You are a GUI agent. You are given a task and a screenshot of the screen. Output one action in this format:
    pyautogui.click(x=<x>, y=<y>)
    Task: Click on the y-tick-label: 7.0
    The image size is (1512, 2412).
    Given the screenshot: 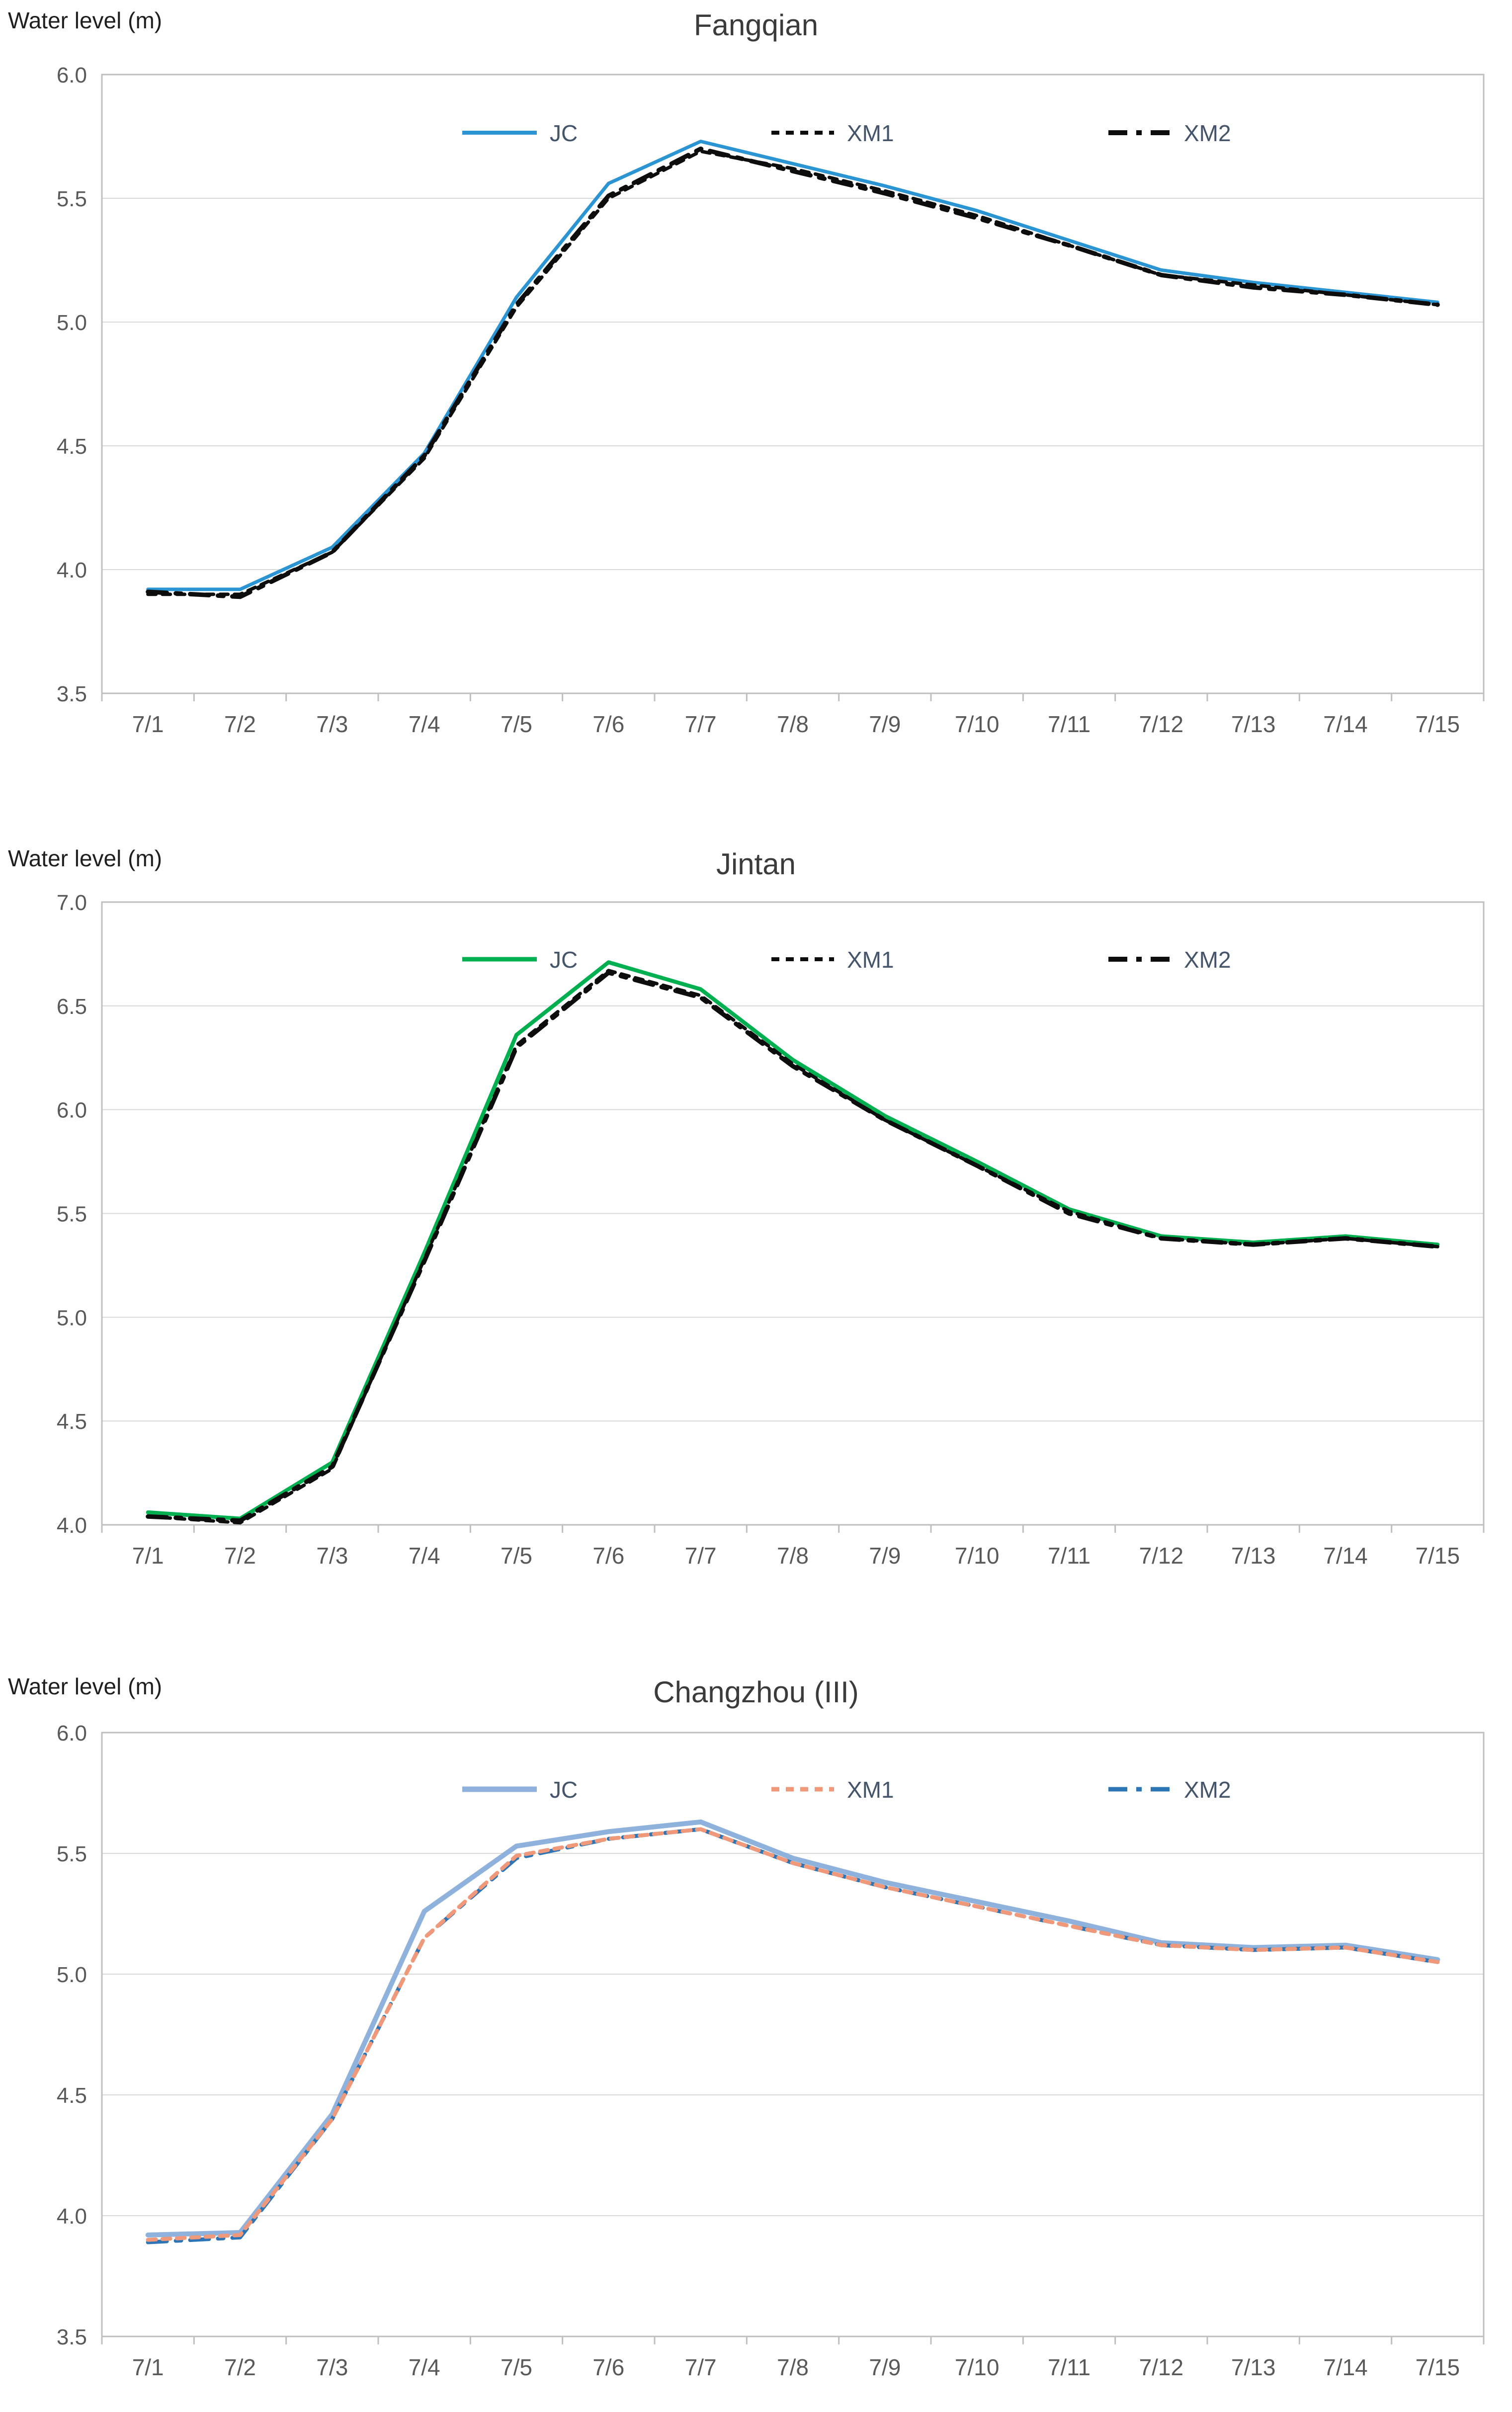 What is the action you would take?
    pyautogui.click(x=72, y=903)
    